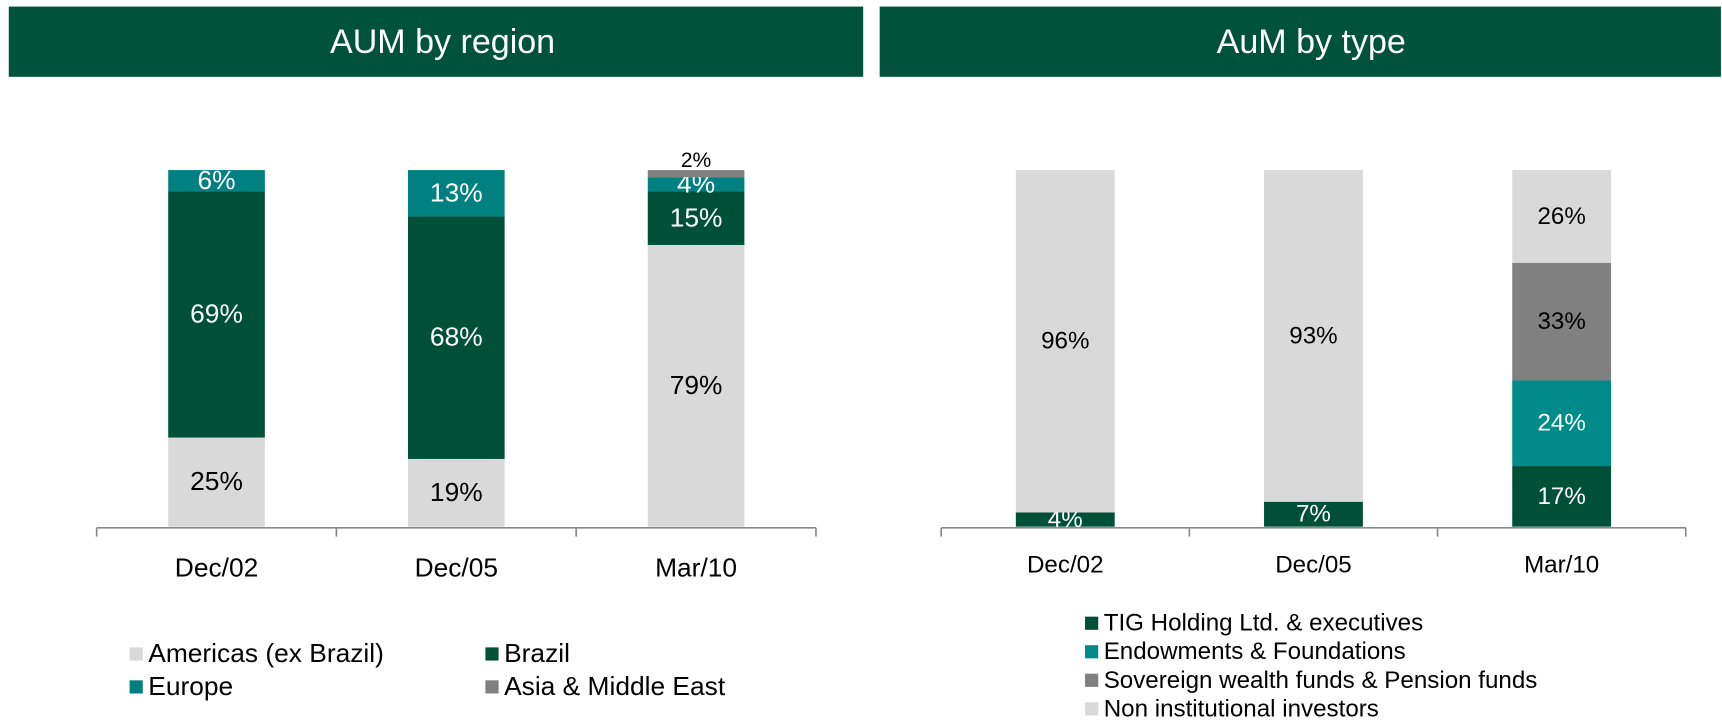 Image resolution: width=1722 pixels, height=722 pixels. I want to click on data-label: 7%, so click(1313, 514).